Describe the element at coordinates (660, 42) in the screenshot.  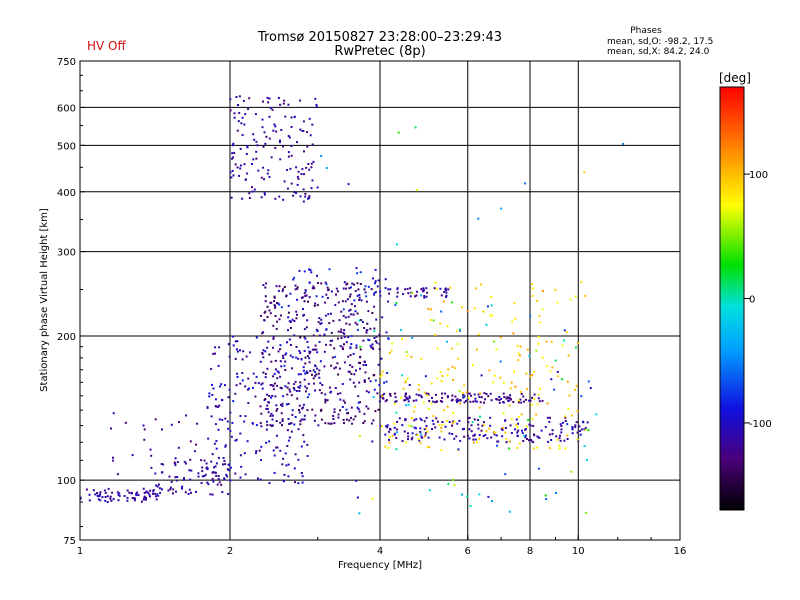
I see `phases-mean-o: mean, sd,O: -98.2, 17.5` at that location.